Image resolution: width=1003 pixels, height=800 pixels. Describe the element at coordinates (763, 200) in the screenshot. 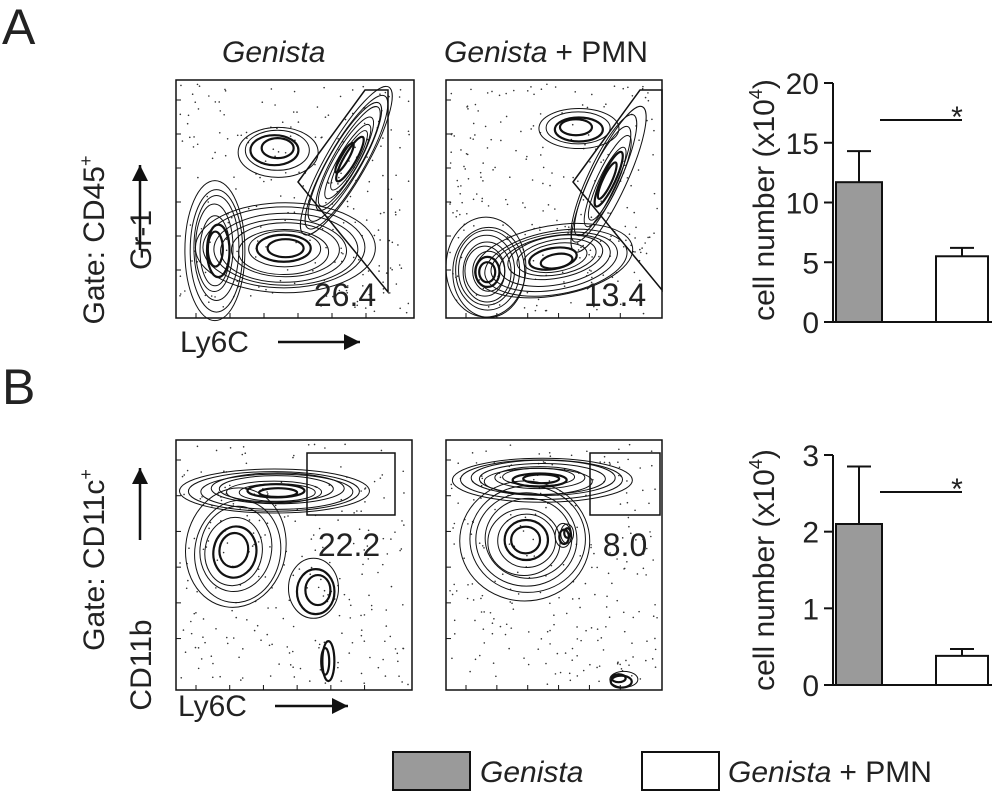

I see `y-axis-label: cell number (x104)` at that location.